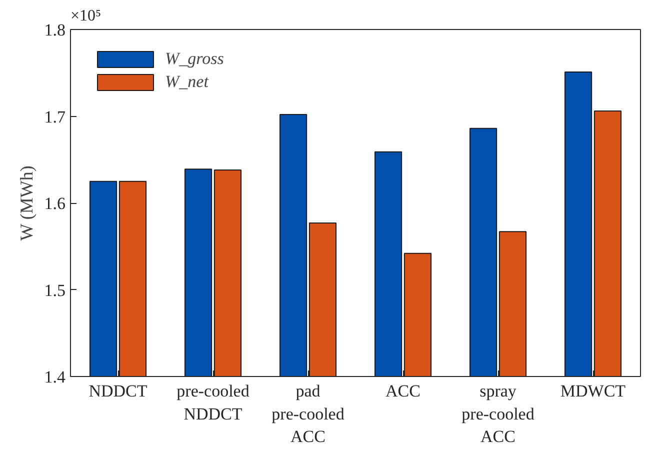 This screenshot has height=449, width=646. I want to click on x-tick-label: pre-cooled NDDCT, so click(213, 403).